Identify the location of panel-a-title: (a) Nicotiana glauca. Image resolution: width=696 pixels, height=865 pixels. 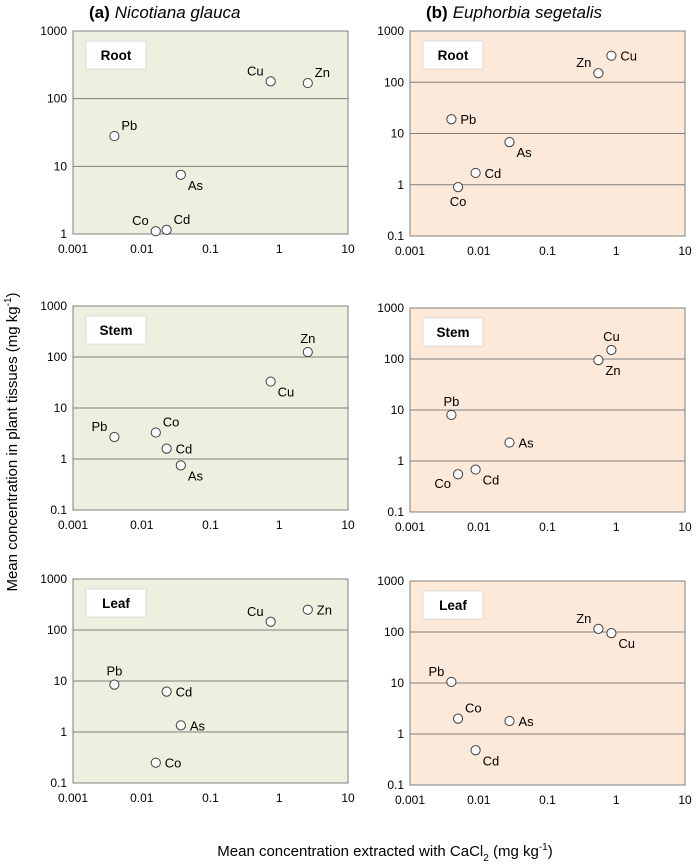
(164, 12).